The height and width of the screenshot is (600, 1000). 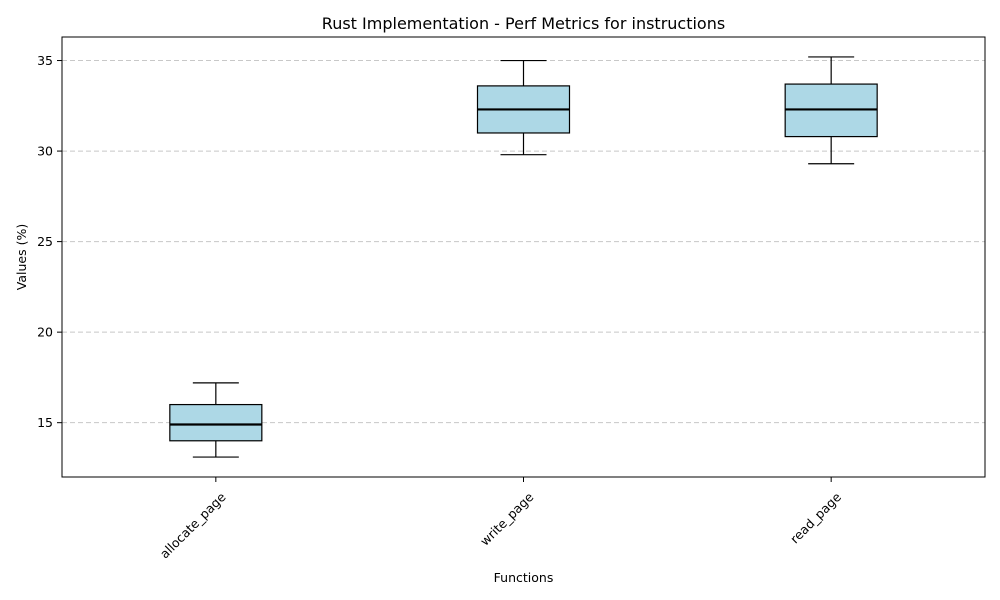 I want to click on y-axis-label: Values (%), so click(x=21, y=257).